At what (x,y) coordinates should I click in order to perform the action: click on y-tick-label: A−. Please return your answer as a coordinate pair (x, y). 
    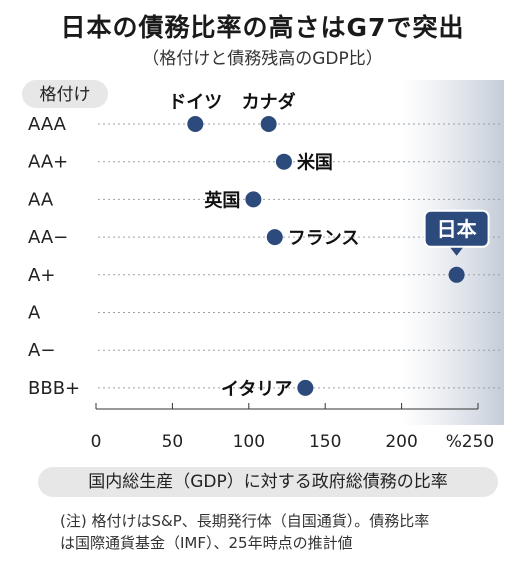
    Looking at the image, I should click on (41, 350).